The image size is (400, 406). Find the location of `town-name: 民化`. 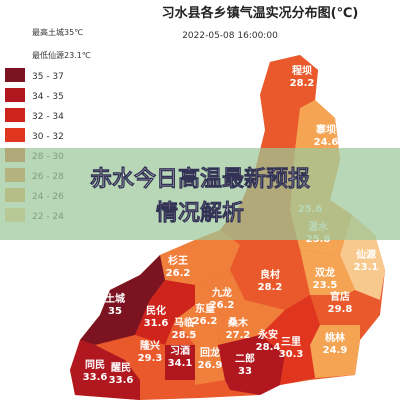

town-name: 民化 is located at coordinates (156, 310).